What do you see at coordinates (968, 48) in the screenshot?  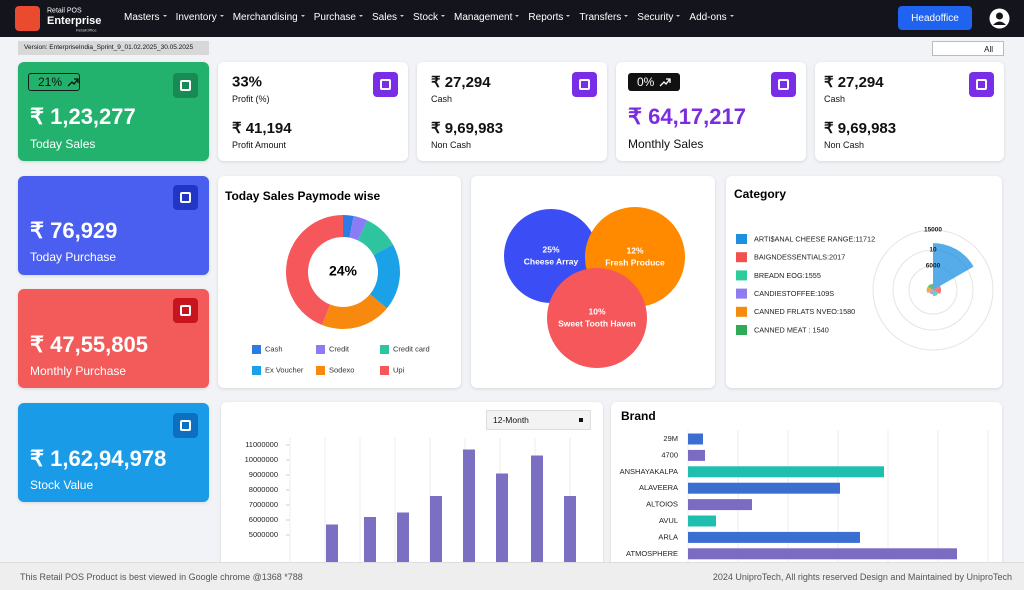 I see `filter-dropdown: All` at bounding box center [968, 48].